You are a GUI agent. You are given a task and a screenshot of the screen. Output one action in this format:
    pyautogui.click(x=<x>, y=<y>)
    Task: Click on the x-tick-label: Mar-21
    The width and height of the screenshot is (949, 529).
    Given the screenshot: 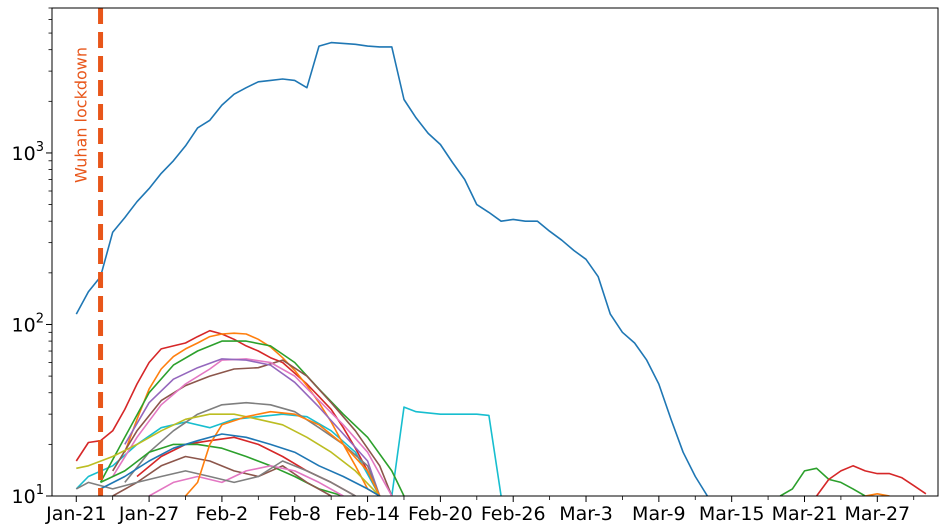 What is the action you would take?
    pyautogui.click(x=805, y=514)
    